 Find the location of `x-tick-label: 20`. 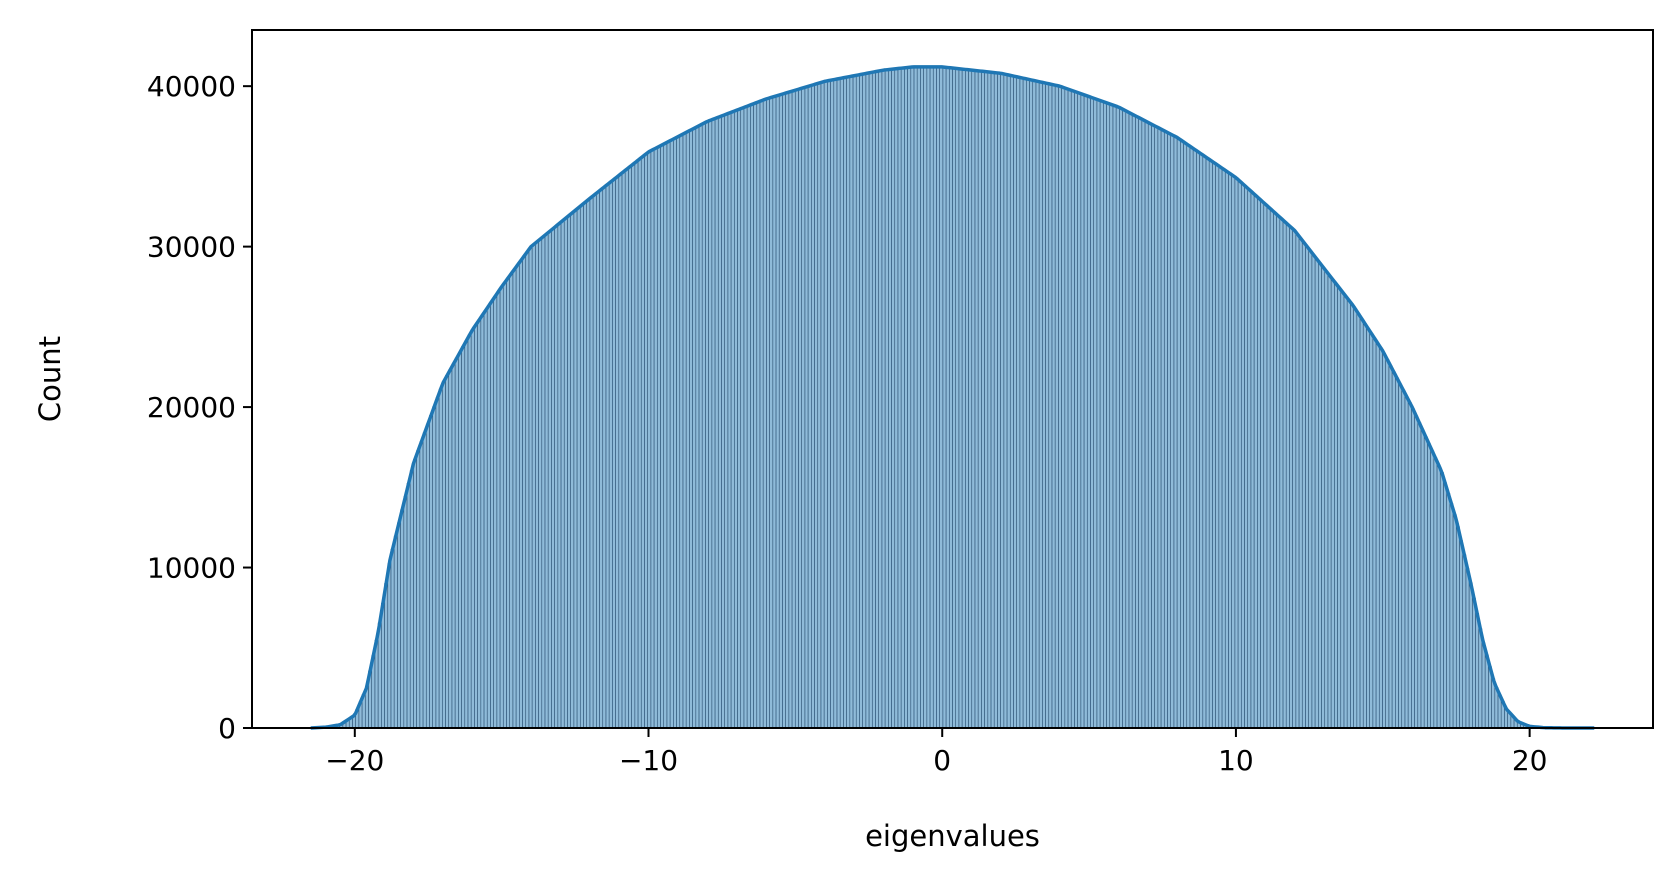

x-tick-label: 20 is located at coordinates (1530, 760).